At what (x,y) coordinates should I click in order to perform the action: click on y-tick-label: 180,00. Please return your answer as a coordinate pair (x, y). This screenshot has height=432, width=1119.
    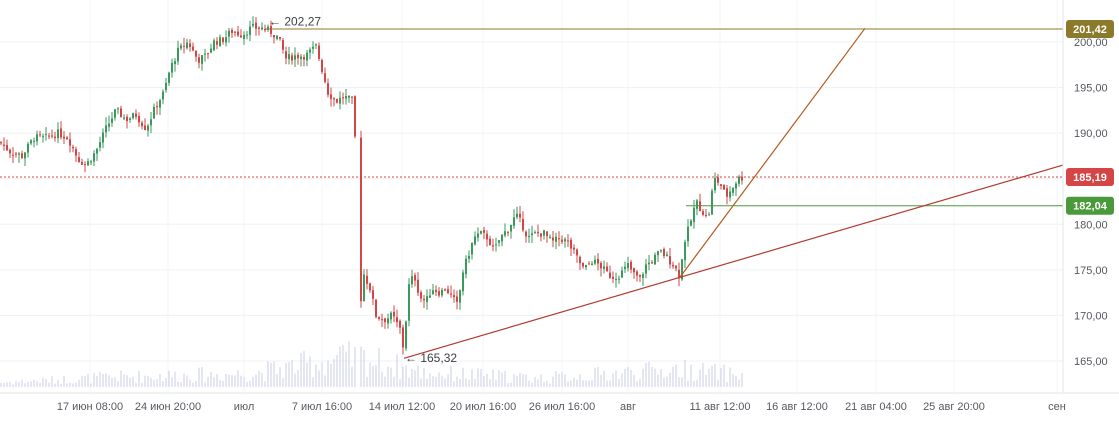
    Looking at the image, I should click on (1091, 225).